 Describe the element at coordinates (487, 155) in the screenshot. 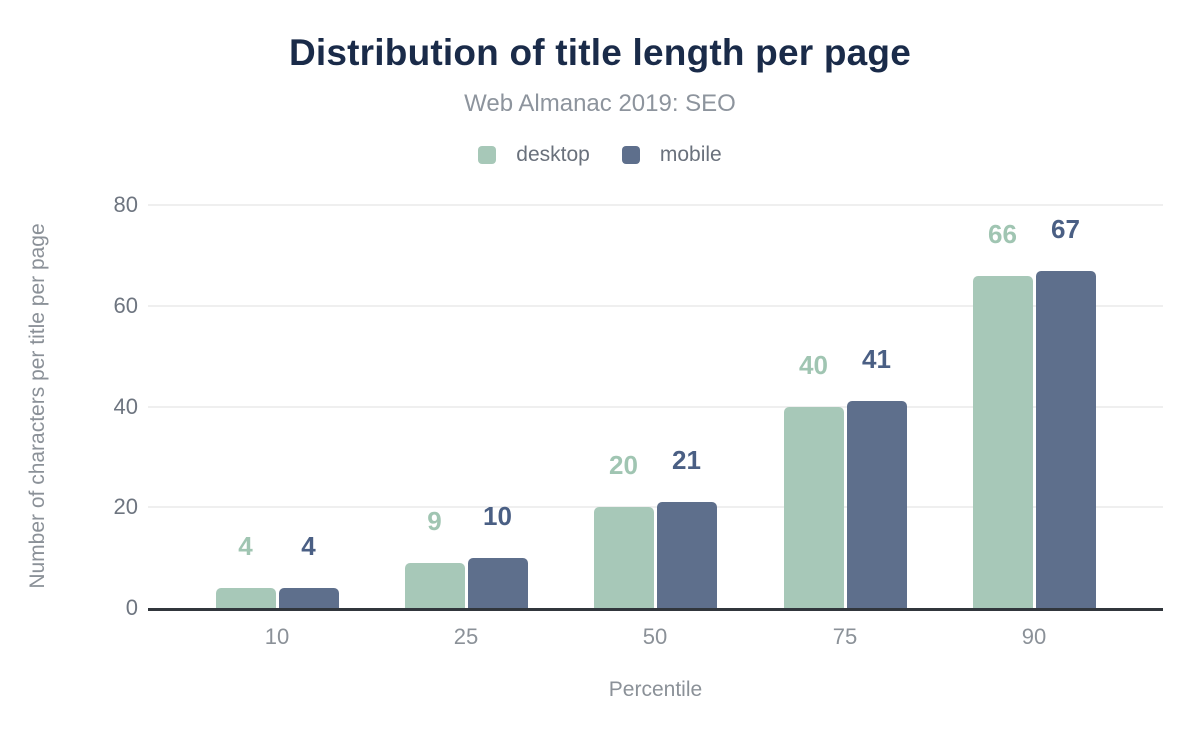

I see `legend-swatch-desktop` at that location.